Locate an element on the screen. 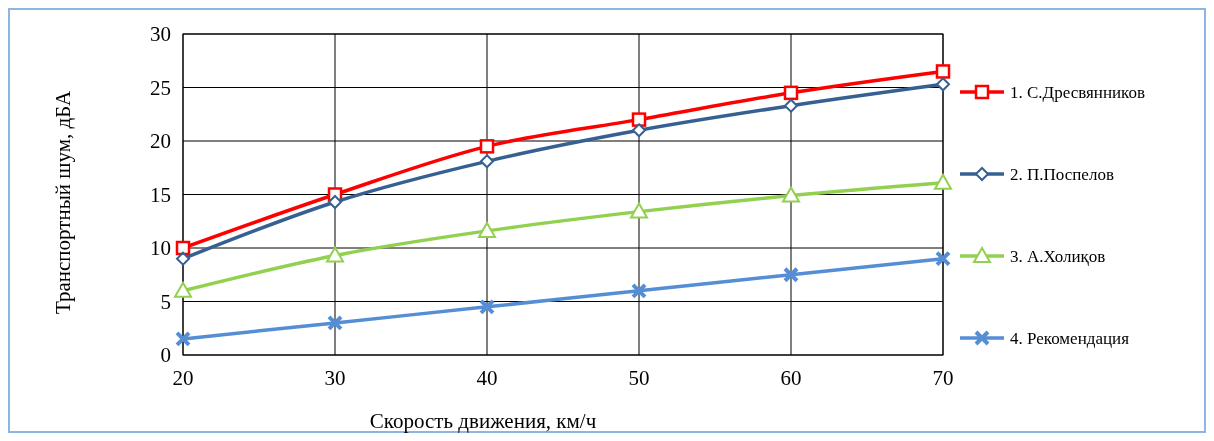  x-axis-title: Скорость движения, км/ч is located at coordinates (483, 421).